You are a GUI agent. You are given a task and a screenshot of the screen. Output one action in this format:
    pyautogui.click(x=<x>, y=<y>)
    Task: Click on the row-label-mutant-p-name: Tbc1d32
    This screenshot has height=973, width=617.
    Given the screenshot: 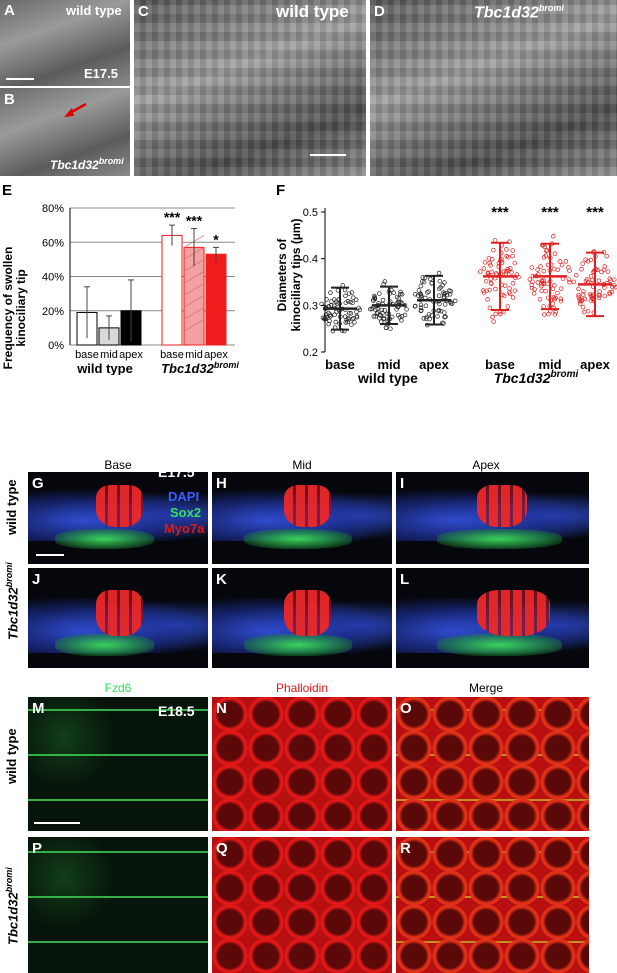 What is the action you would take?
    pyautogui.click(x=13, y=918)
    